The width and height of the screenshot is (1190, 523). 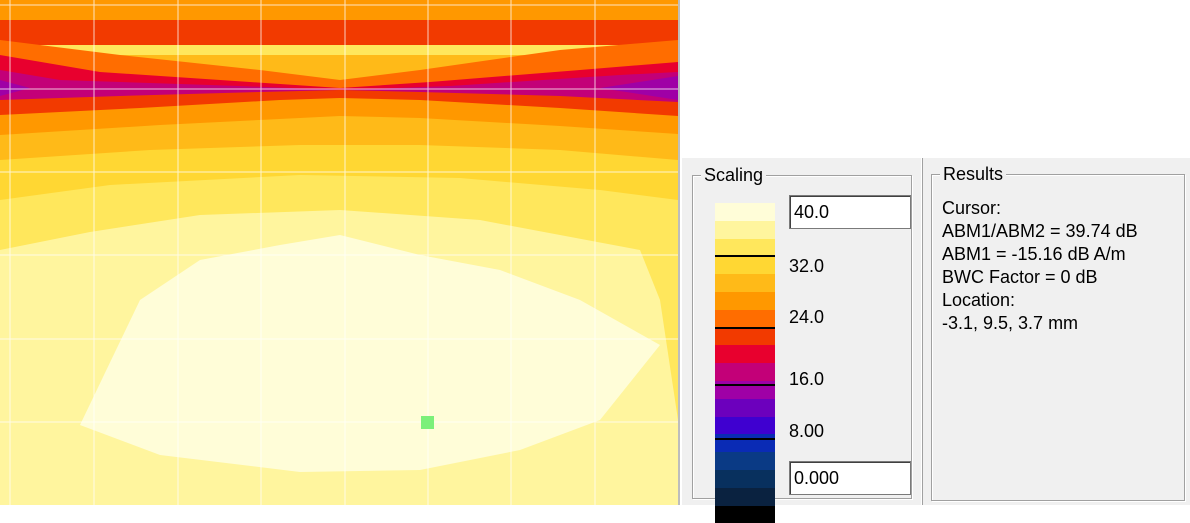 I want to click on result-bwc-factor: BWC Factor = 0 dB, so click(x=1020, y=277).